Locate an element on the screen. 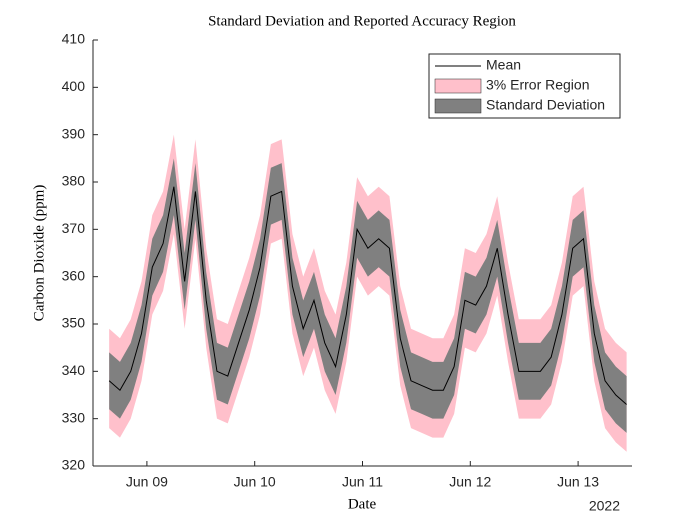 The width and height of the screenshot is (700, 525). y-tick-label: 350 is located at coordinates (74, 323).